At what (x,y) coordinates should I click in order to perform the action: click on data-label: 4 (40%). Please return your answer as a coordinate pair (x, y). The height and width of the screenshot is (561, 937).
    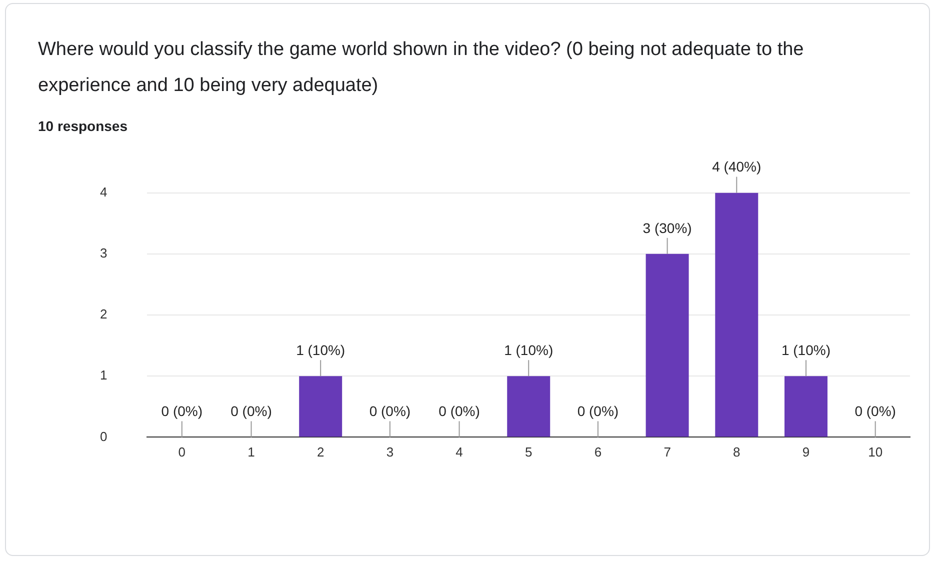
    Looking at the image, I should click on (737, 166).